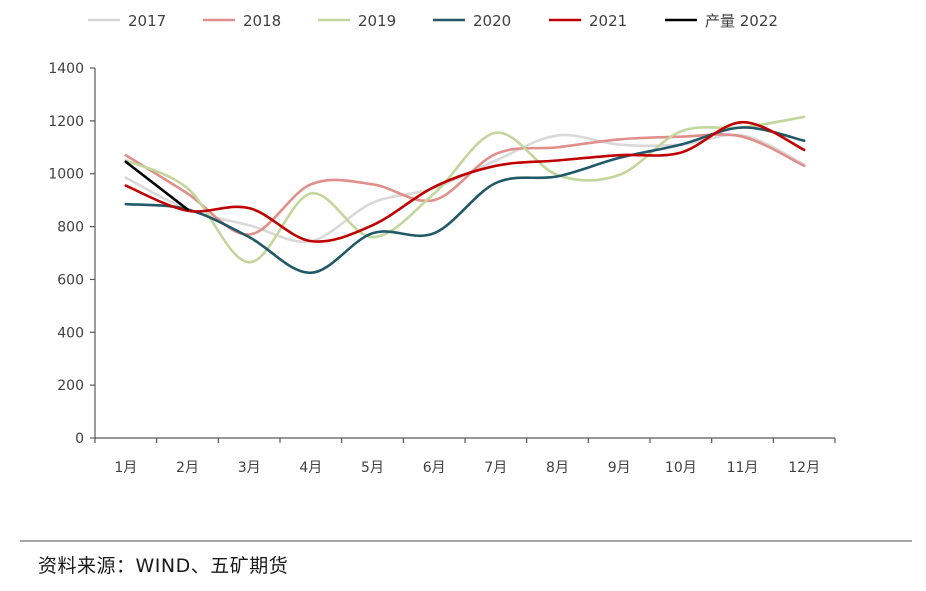 This screenshot has height=591, width=926. Describe the element at coordinates (492, 21) in the screenshot. I see `legend-label: 2020` at that location.